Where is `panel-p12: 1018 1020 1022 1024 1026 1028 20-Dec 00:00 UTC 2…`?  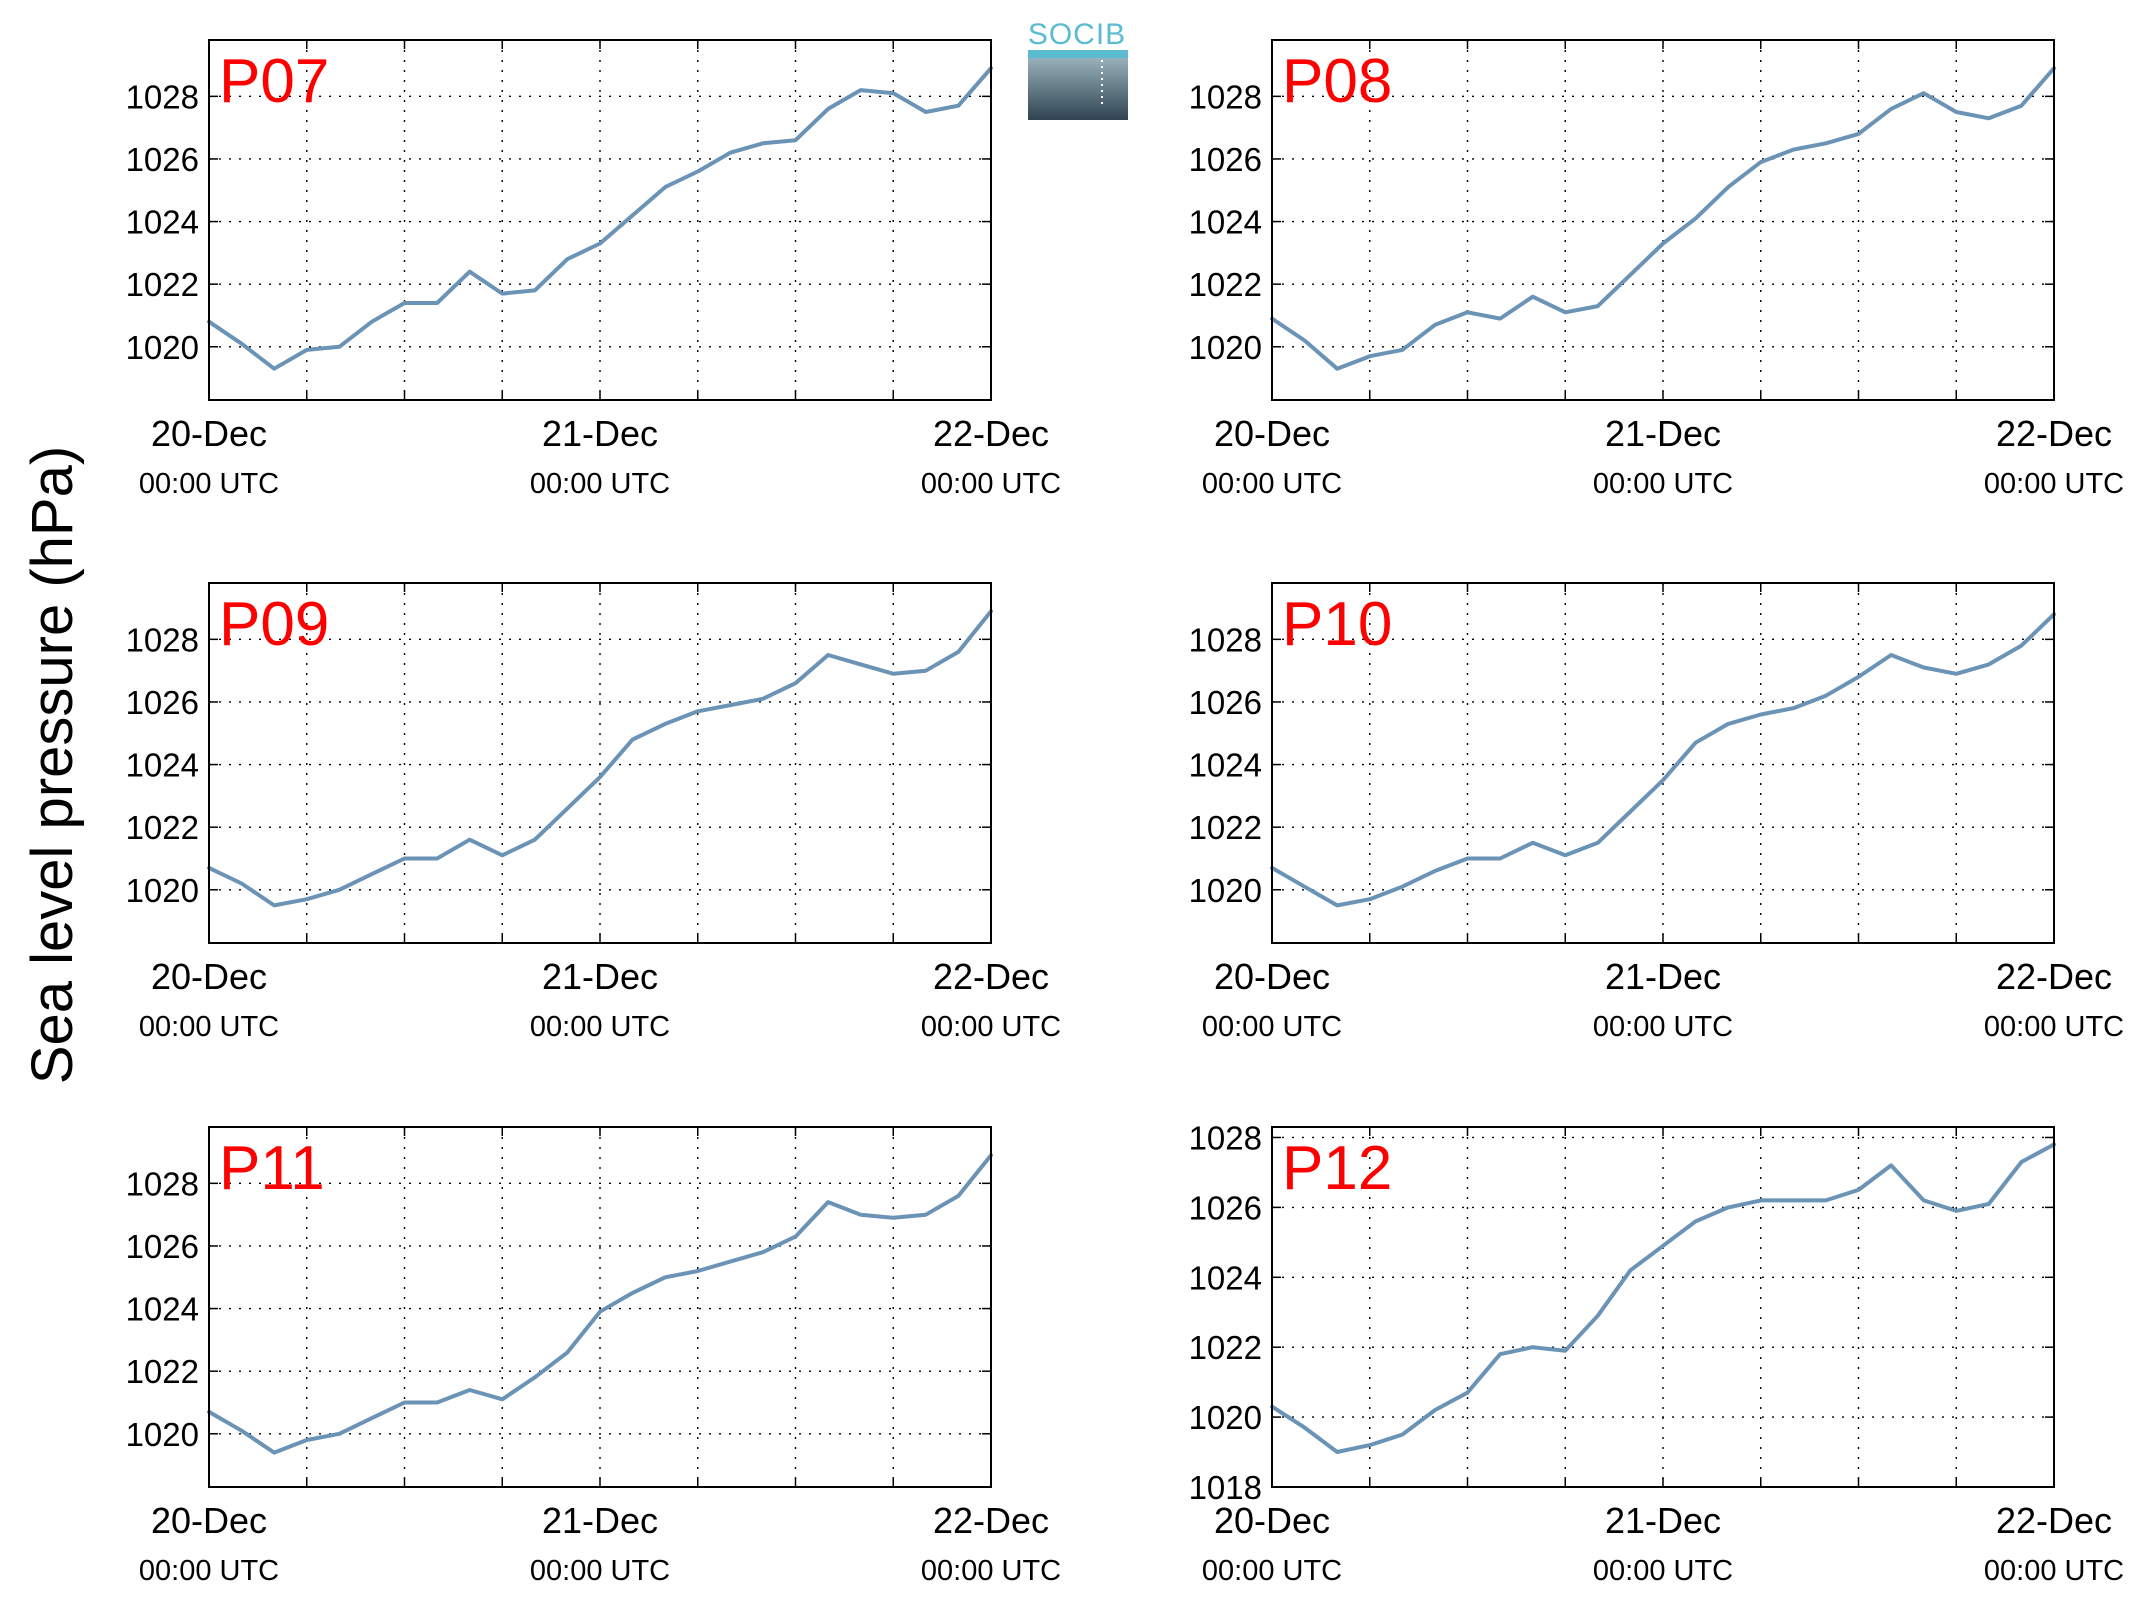
panel-p12: 1018 1020 1022 1024 1026 1028 20-Dec 00:00 UTC 2… is located at coordinates (1657, 1353).